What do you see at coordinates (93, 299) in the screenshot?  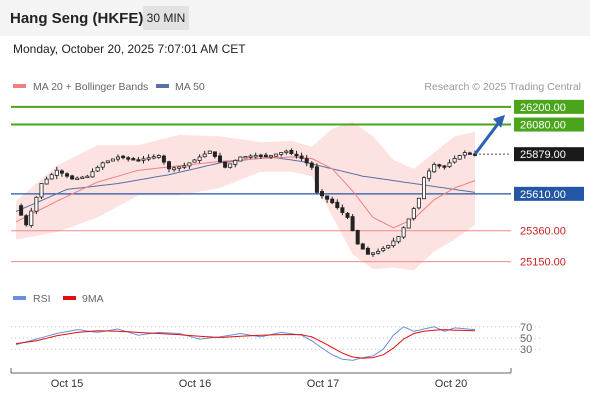 I see `rsi-ma-legend-label: 9MA` at bounding box center [93, 299].